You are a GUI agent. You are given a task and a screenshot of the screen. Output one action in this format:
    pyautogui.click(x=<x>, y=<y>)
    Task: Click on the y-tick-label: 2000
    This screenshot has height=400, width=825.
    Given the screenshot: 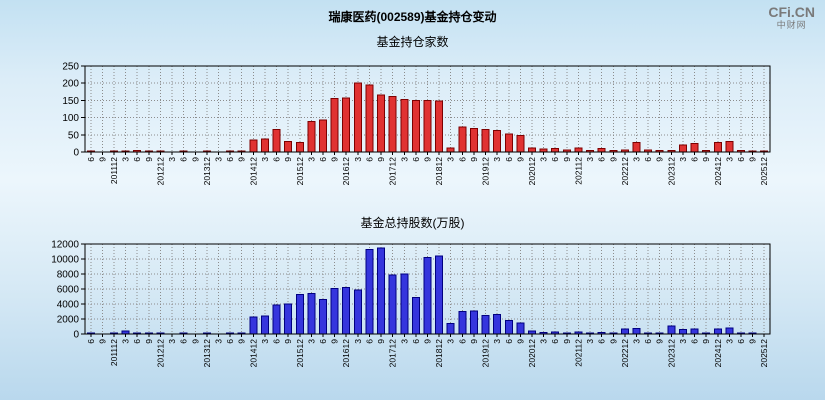 What is the action you would take?
    pyautogui.click(x=68, y=320)
    